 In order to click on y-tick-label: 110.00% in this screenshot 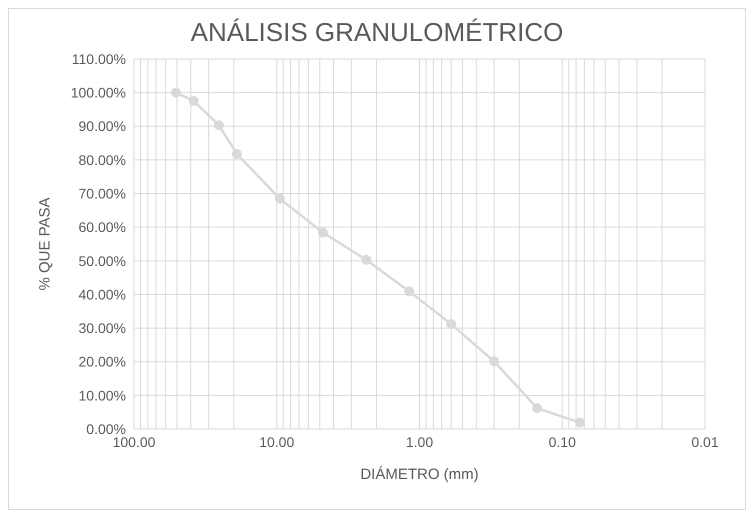, I will do `click(99, 58)`.